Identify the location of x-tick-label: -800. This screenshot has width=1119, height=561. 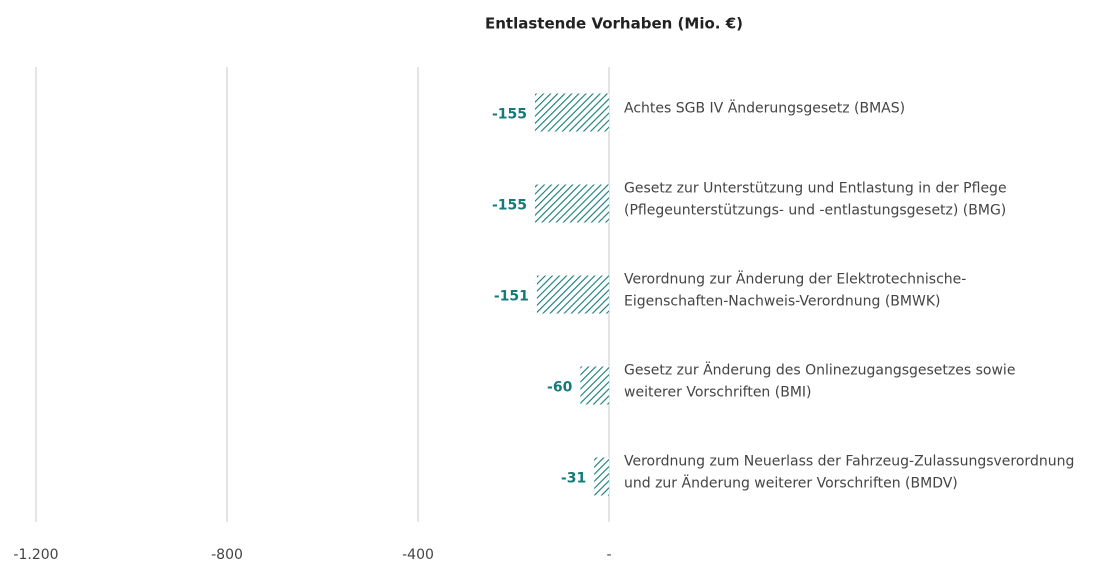
(227, 554).